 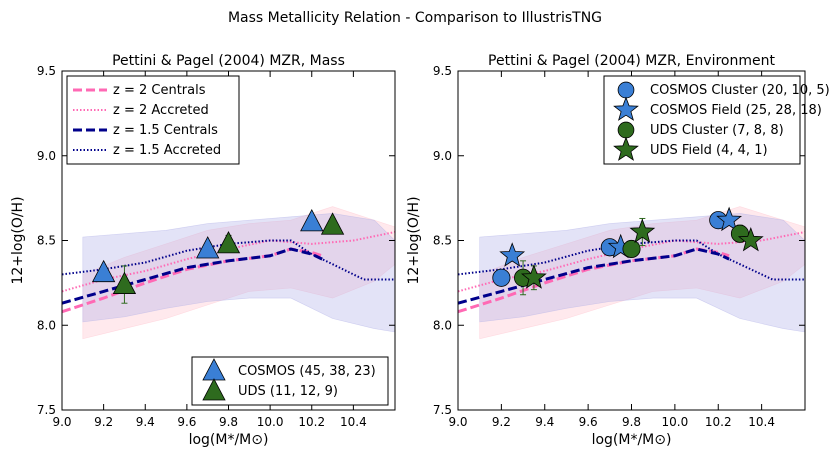 I want to click on legend-label: UDS Cluster (7, 8, 8), so click(x=717, y=130).